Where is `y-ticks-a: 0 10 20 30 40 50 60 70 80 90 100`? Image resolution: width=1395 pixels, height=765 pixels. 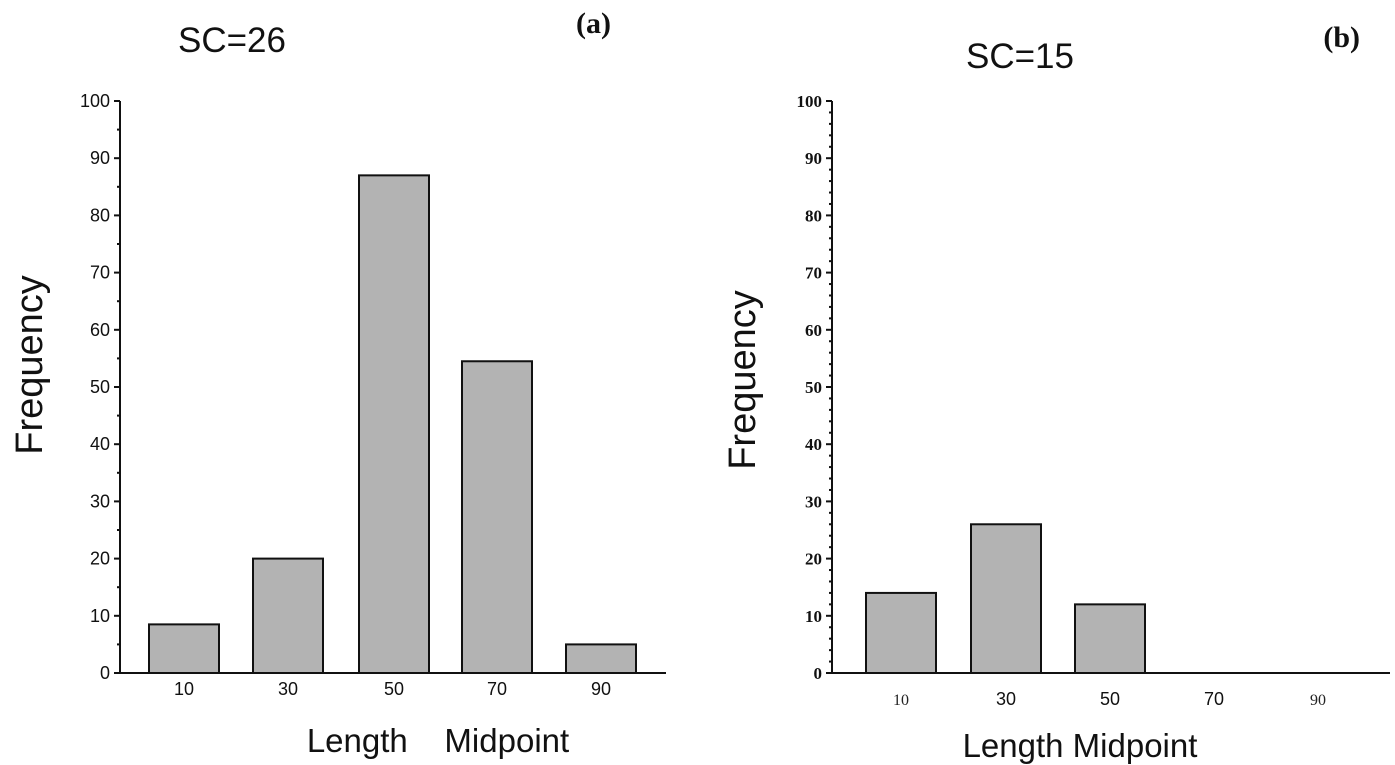 y-ticks-a: 0 10 20 30 40 50 60 70 80 90 100 is located at coordinates (100, 387).